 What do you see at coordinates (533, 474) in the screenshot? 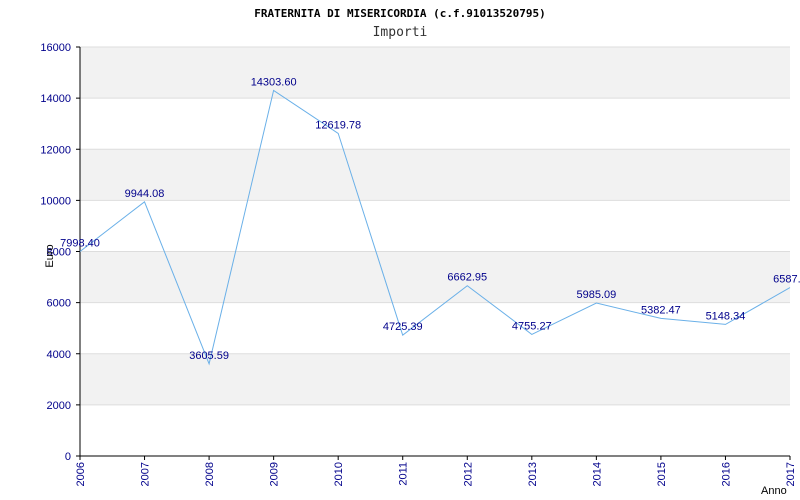
I see `x-tick-label: 2013` at bounding box center [533, 474].